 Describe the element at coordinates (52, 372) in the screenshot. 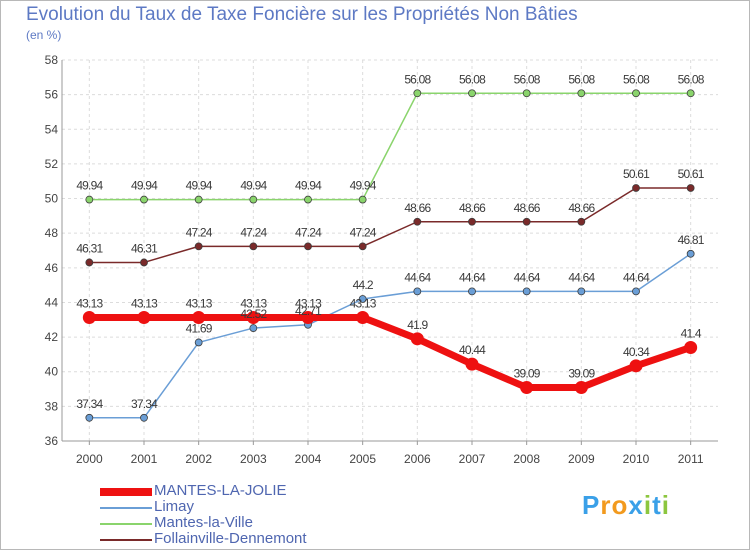

I see `y-tick-label: 40` at that location.